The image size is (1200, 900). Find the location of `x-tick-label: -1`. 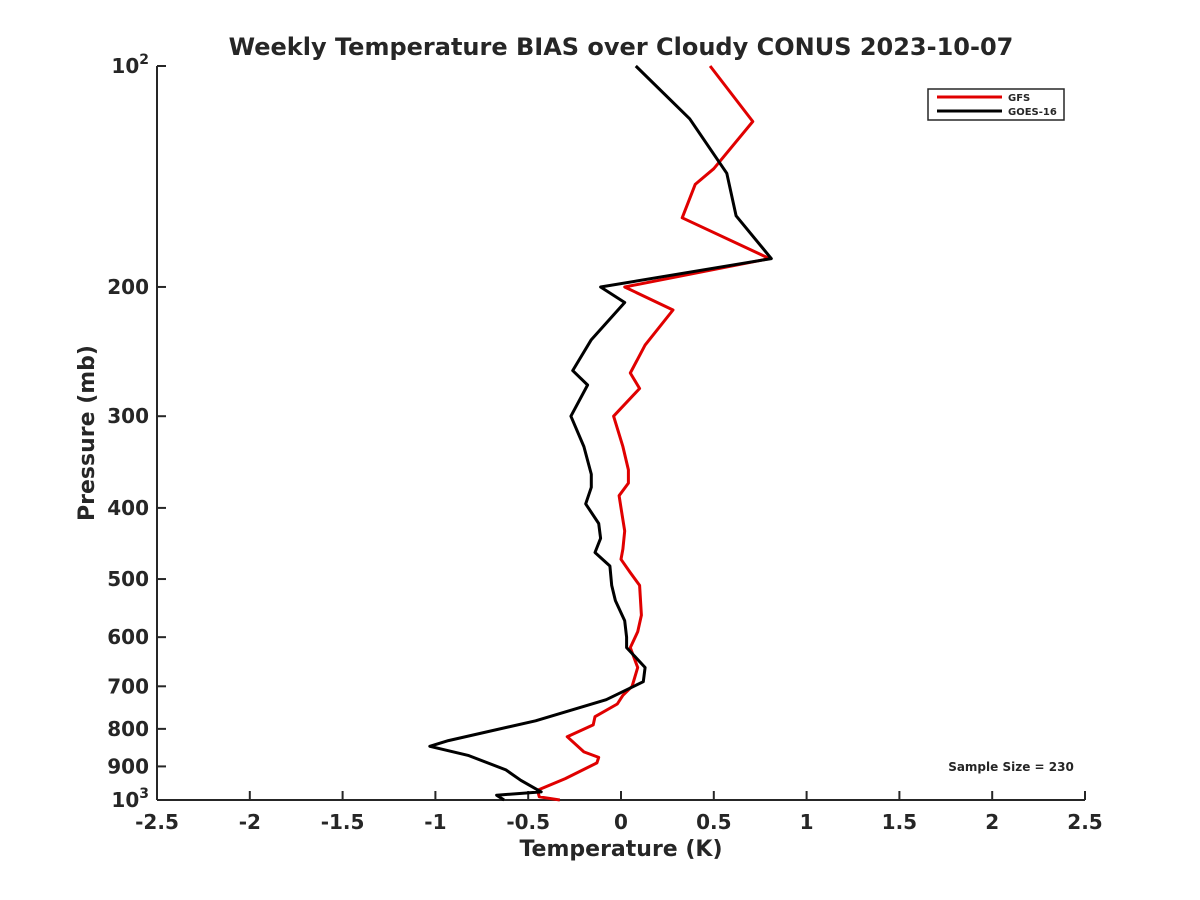

x-tick-label: -1 is located at coordinates (435, 822).